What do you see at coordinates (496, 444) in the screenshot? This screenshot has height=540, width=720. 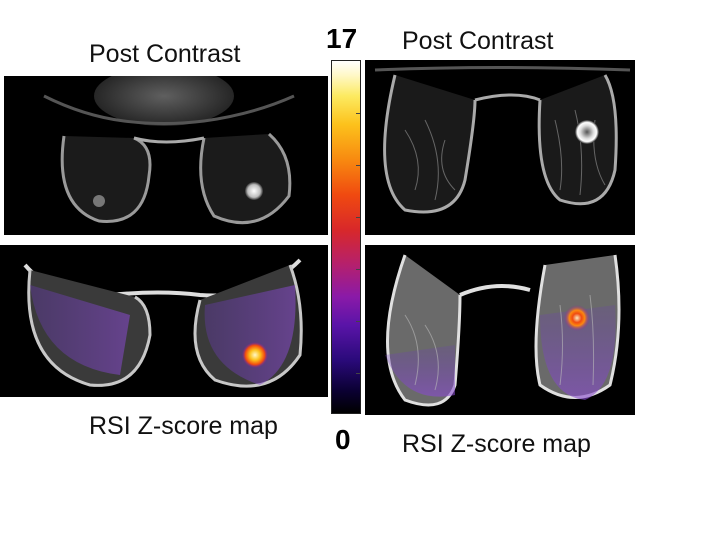 I see `bottom-right-label: RSI Z-score map` at bounding box center [496, 444].